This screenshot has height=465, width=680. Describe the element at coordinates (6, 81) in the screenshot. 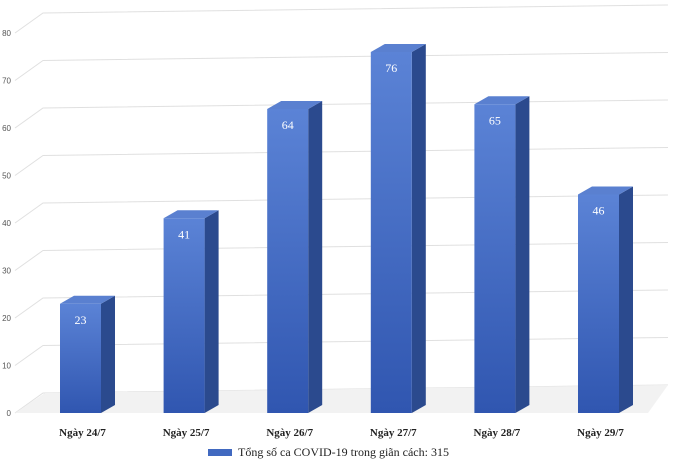

I see `y-tick-label: 70` at that location.